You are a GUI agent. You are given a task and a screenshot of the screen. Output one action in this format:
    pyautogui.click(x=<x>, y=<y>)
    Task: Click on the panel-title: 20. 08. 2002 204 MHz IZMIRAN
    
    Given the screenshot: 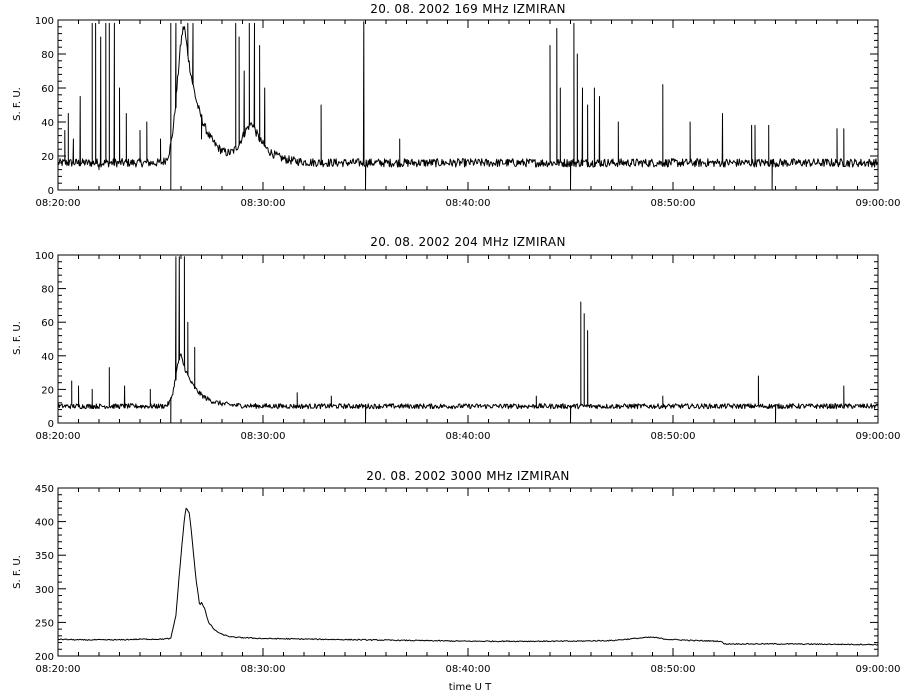 What is the action you would take?
    pyautogui.click(x=467, y=242)
    